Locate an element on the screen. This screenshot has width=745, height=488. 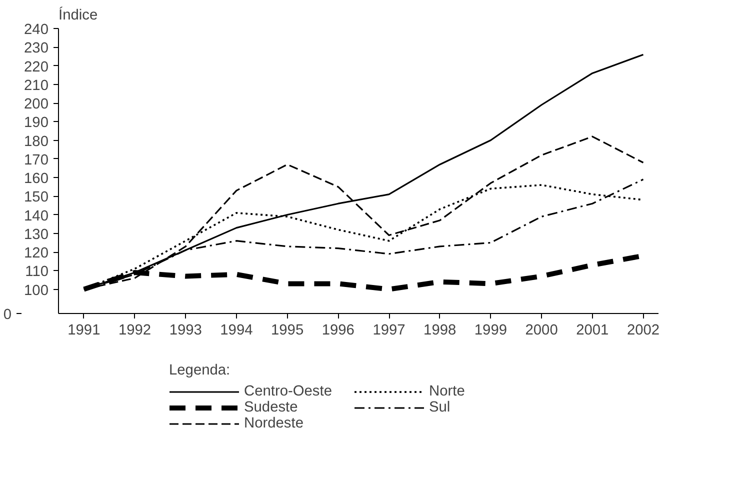
y-tick-label: 110 is located at coordinates (37, 272).